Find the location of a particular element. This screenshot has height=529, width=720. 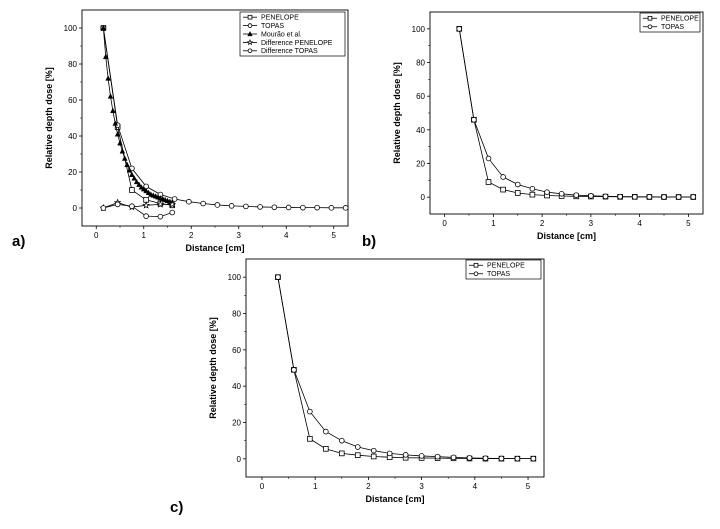

panel-label: b) is located at coordinates (369, 241).